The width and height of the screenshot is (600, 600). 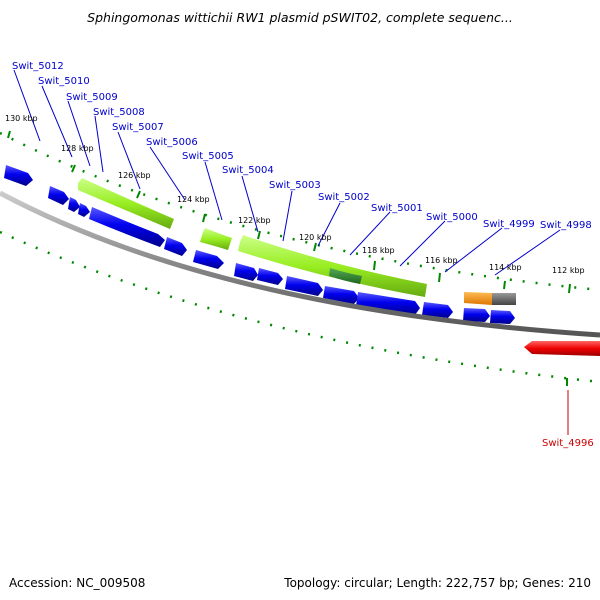 What do you see at coordinates (119, 112) in the screenshot?
I see `gene-label: Swit_5008` at bounding box center [119, 112].